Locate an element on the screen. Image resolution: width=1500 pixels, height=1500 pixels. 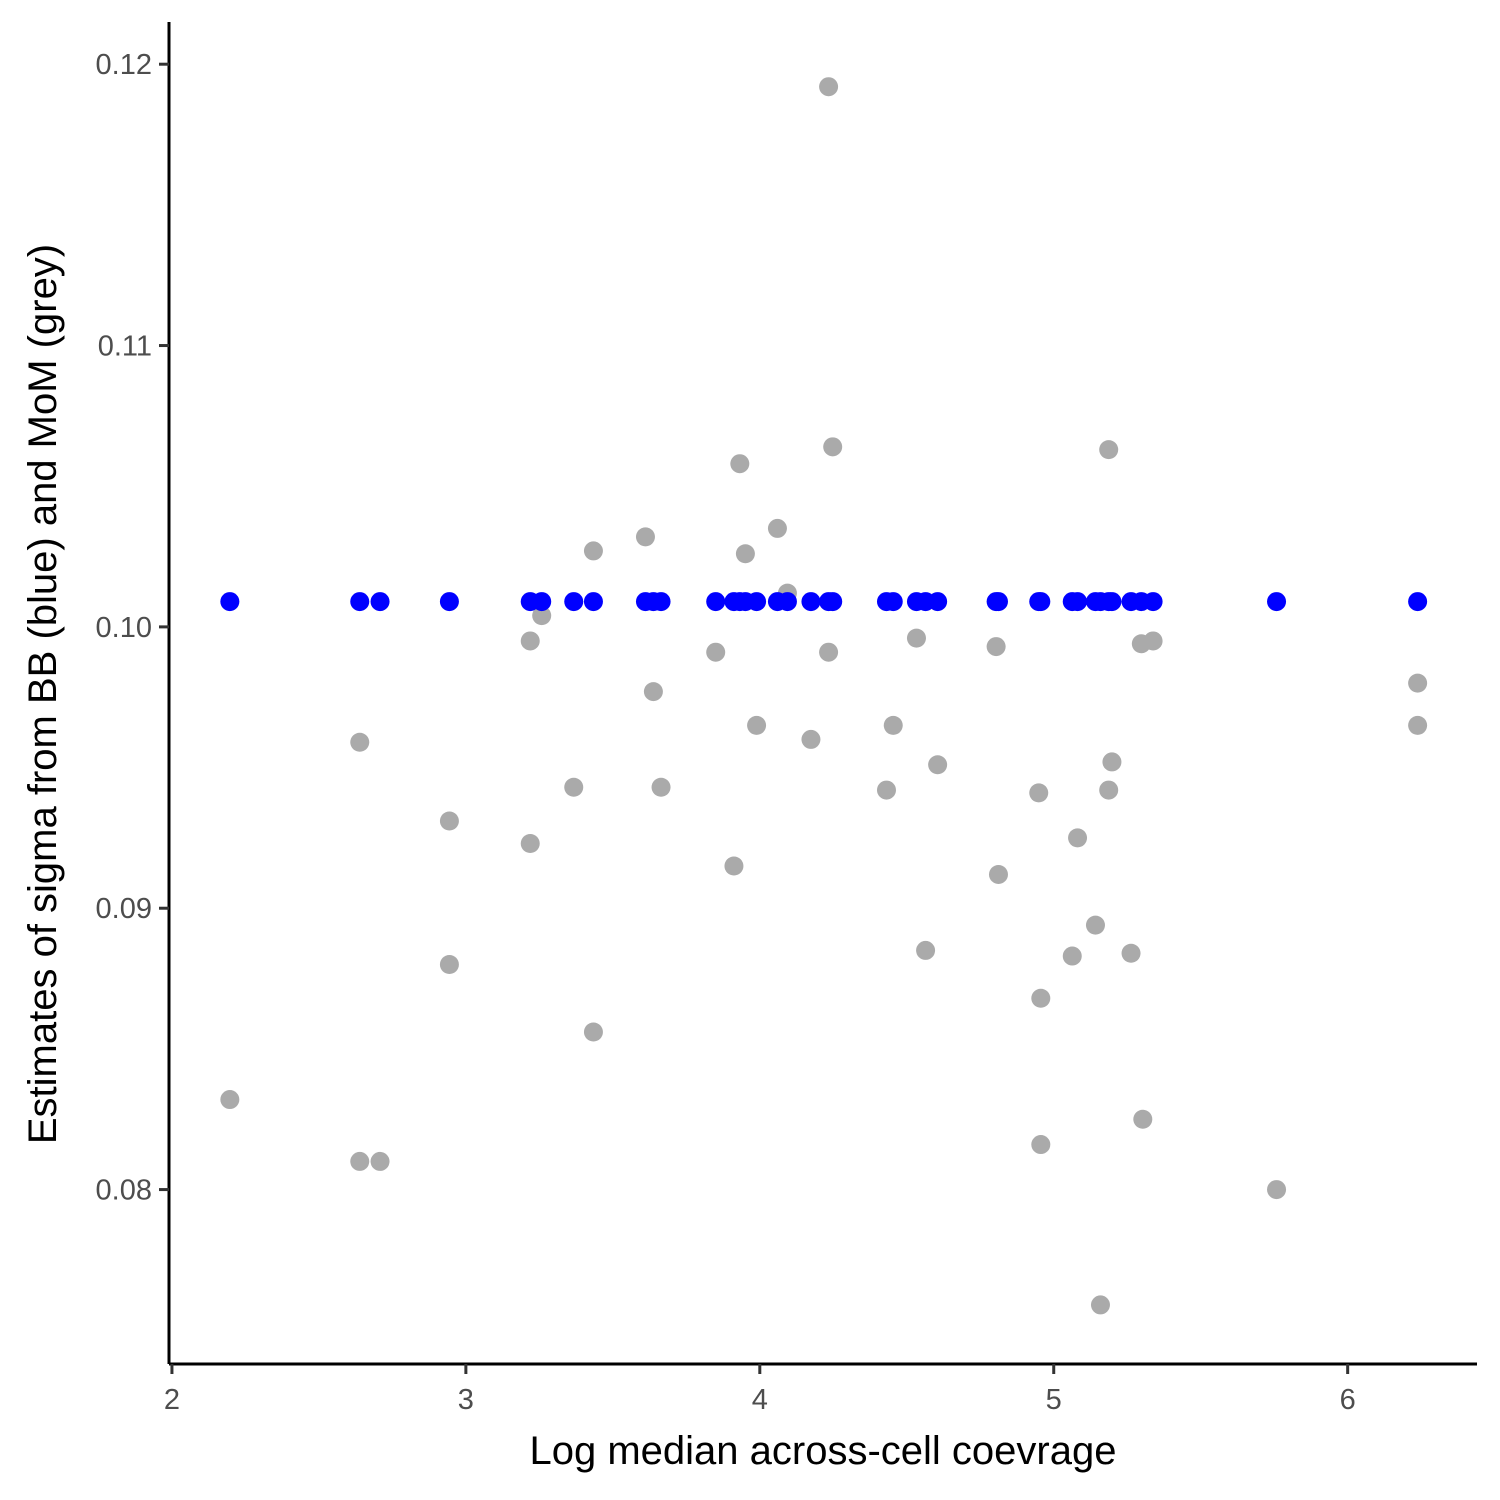
x-axis-ticks: 2 3 4 5 6 is located at coordinates (760, 1390).